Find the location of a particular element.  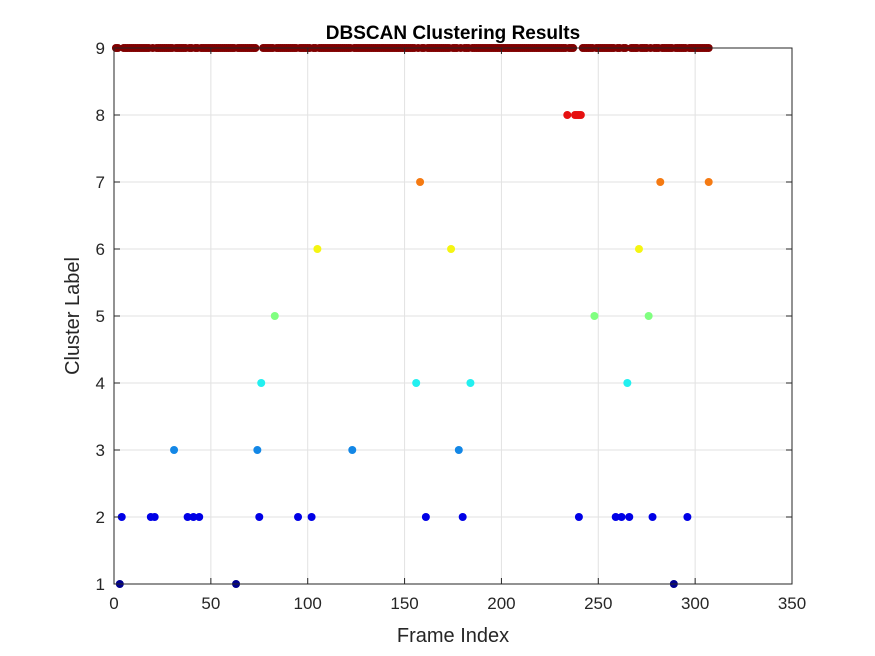

x-tick-label: 100 is located at coordinates (308, 603).